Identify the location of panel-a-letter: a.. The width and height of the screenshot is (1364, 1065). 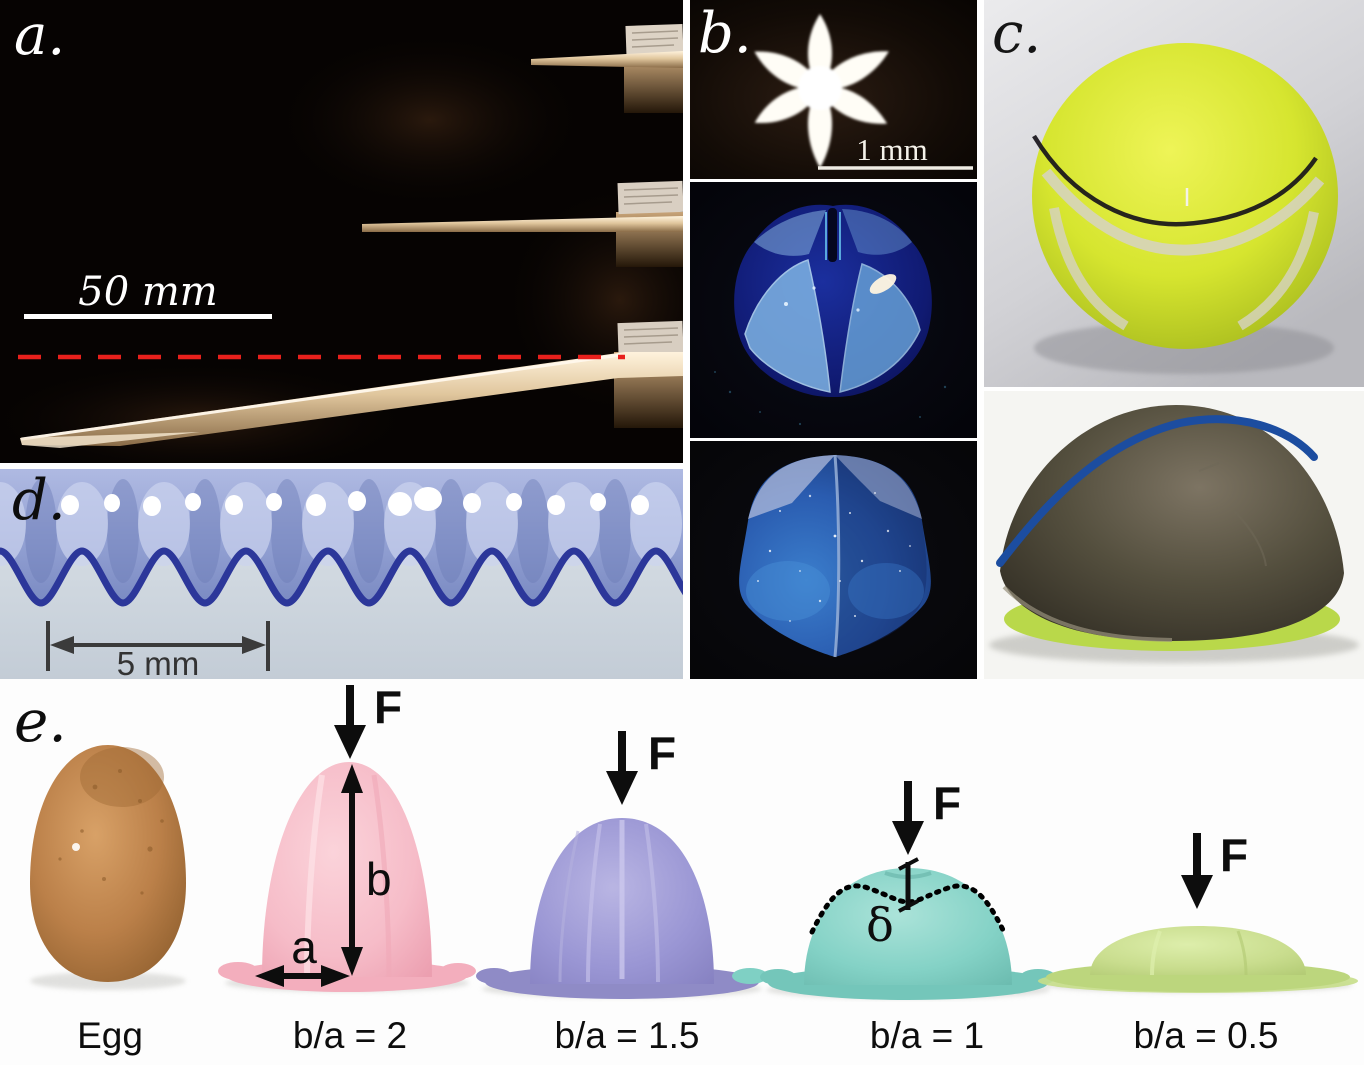
(39, 35).